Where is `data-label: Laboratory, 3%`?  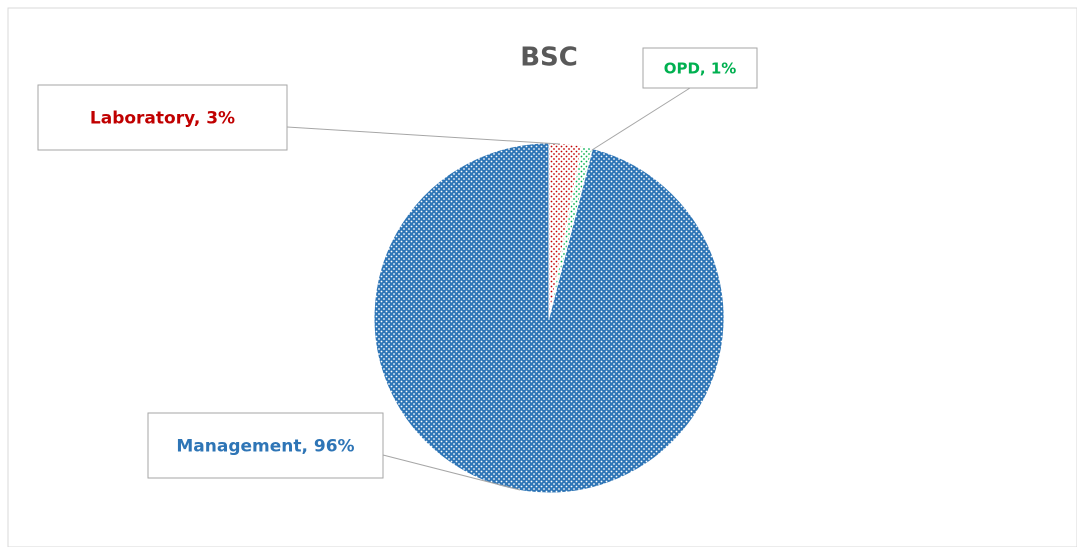 data-label: Laboratory, 3% is located at coordinates (162, 119).